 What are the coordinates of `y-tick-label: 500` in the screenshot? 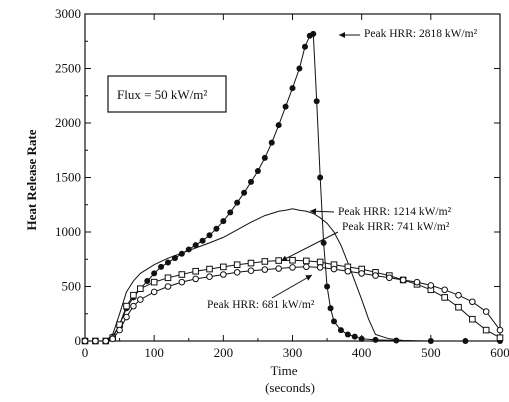 It's located at (72, 286).